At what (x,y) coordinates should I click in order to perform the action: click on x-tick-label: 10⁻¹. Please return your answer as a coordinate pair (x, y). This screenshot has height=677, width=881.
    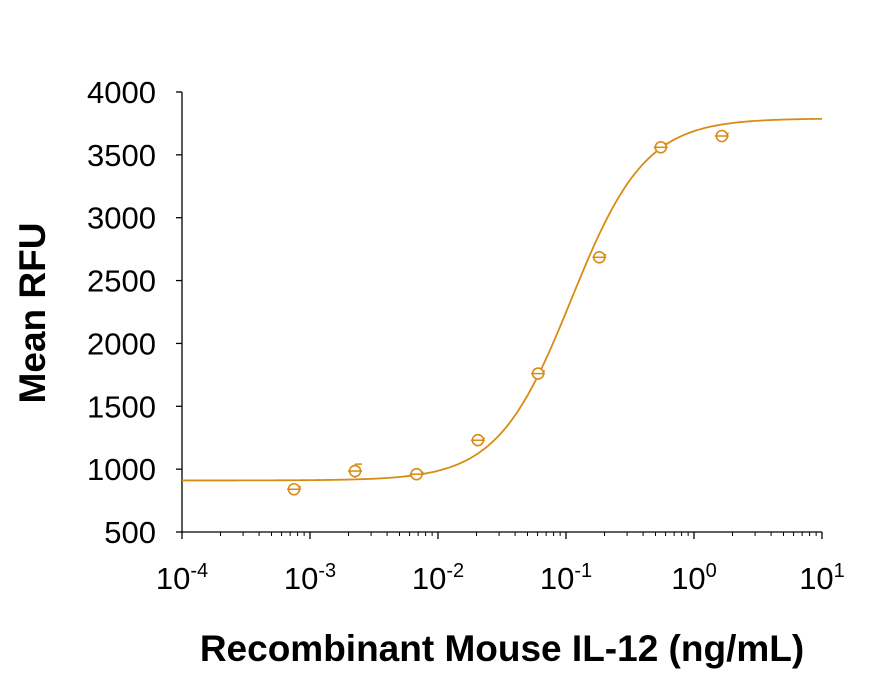
    Looking at the image, I should click on (566, 578).